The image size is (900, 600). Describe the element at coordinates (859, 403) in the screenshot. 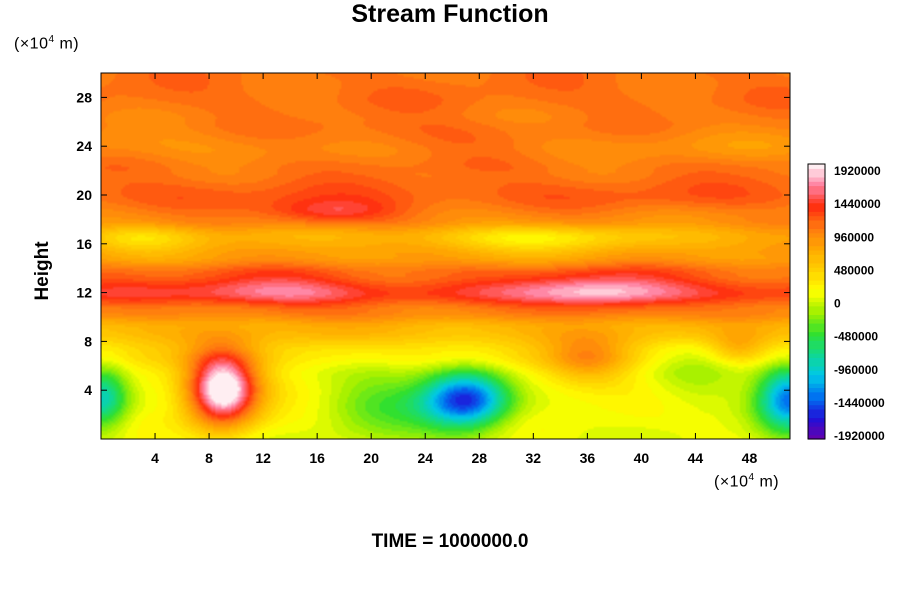

I see `colorbar-label: -1440000` at that location.